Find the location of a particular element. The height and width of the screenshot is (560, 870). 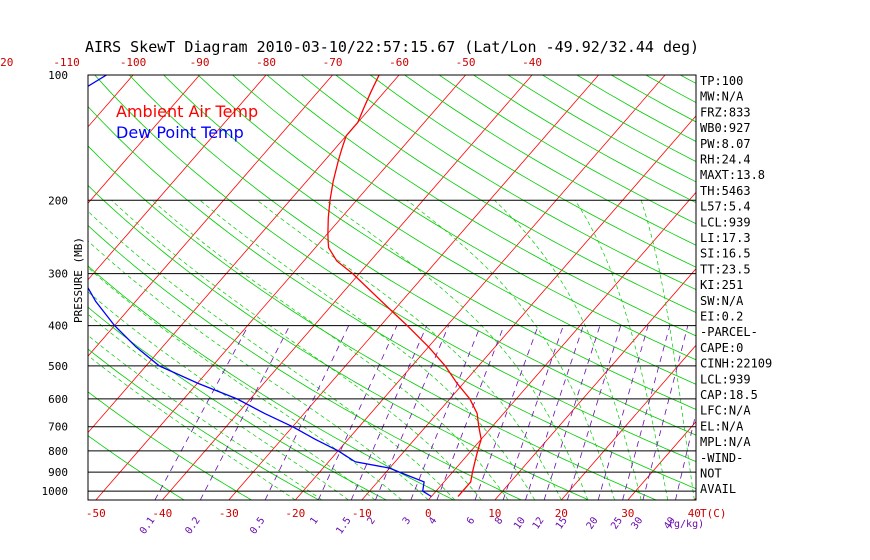

pressure-tick-labels: 100 200 300 400 500 600 700 800 900 1000 is located at coordinates (55, 283).